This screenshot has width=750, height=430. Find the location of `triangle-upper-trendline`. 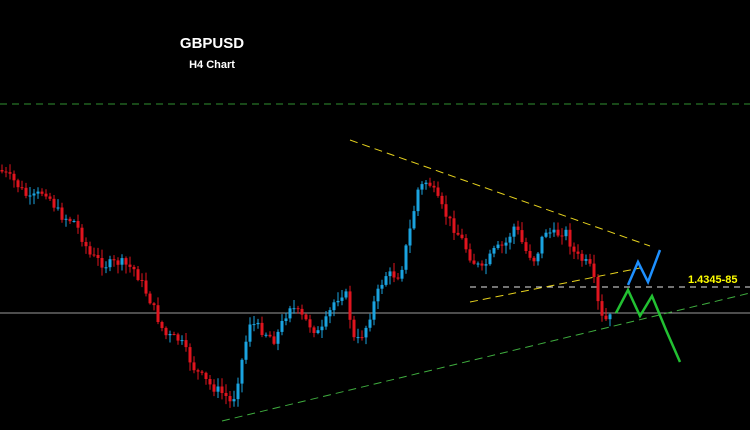

triangle-upper-trendline is located at coordinates (500, 193).